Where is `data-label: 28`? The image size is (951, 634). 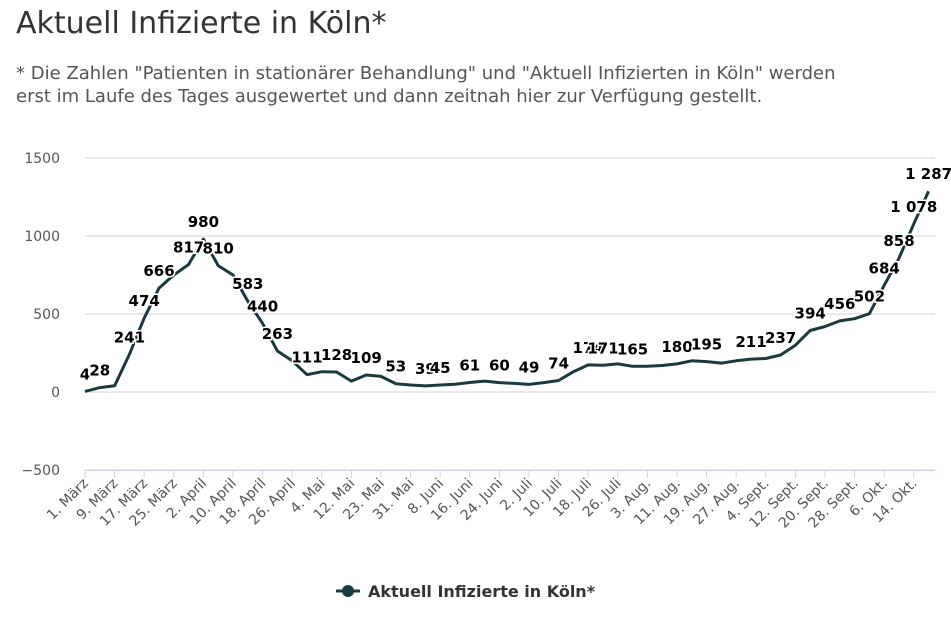 data-label: 28 is located at coordinates (99, 371).